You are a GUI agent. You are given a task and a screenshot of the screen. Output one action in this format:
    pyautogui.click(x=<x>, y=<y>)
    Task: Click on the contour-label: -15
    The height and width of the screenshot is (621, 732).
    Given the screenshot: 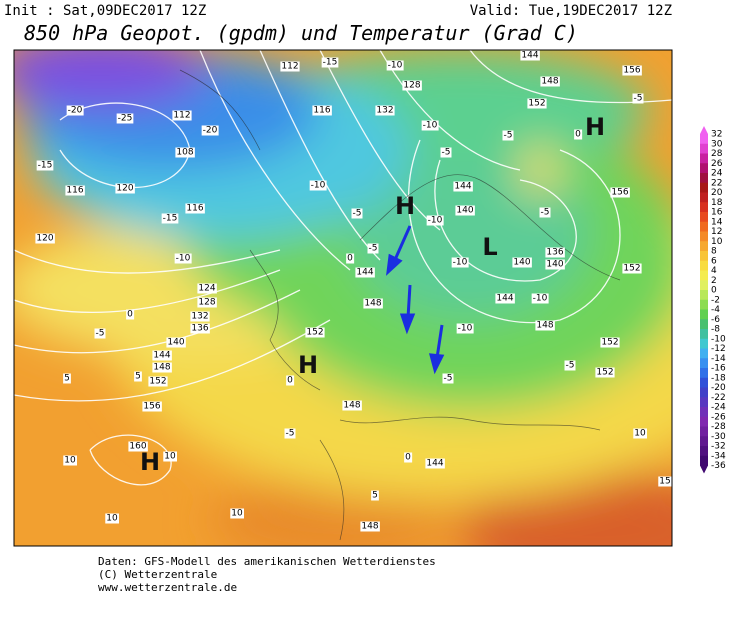 What is the action you would take?
    pyautogui.click(x=45, y=166)
    